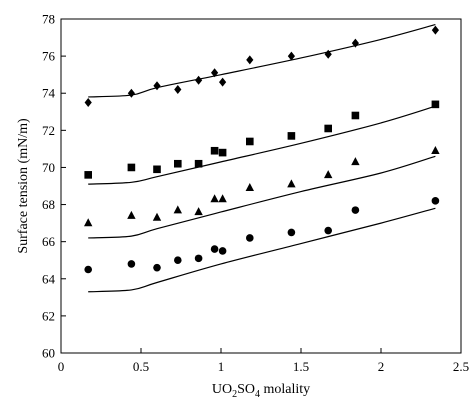 This screenshot has height=418, width=474. I want to click on y-tick-label: 74, so click(49, 93).